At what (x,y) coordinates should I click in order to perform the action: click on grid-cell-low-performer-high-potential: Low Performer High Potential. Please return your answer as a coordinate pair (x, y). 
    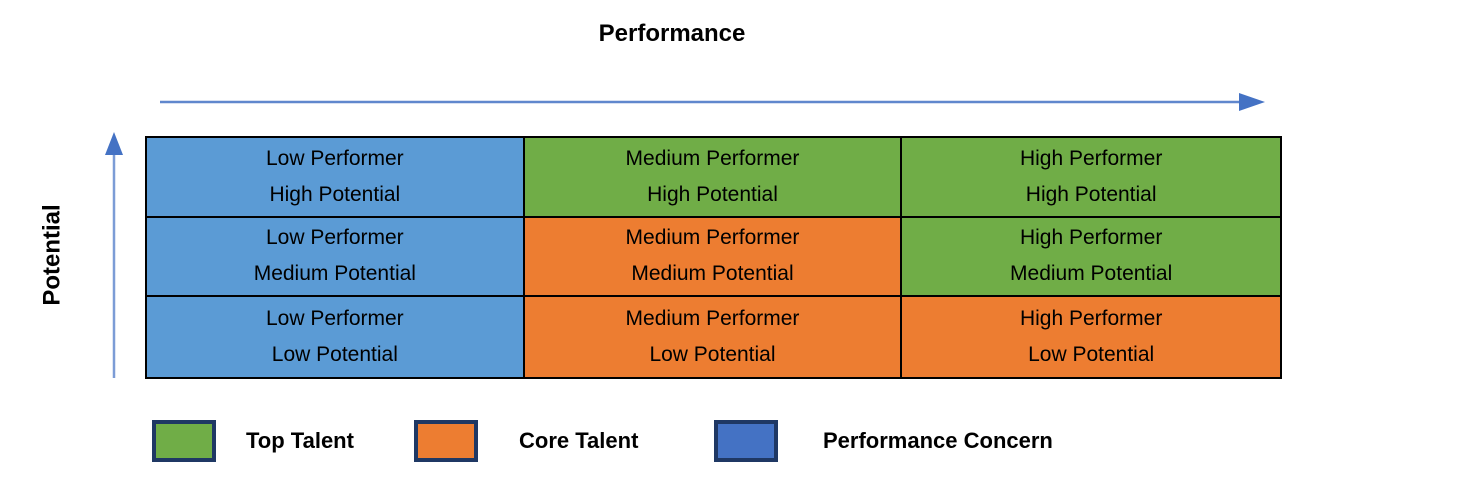
    Looking at the image, I should click on (336, 178).